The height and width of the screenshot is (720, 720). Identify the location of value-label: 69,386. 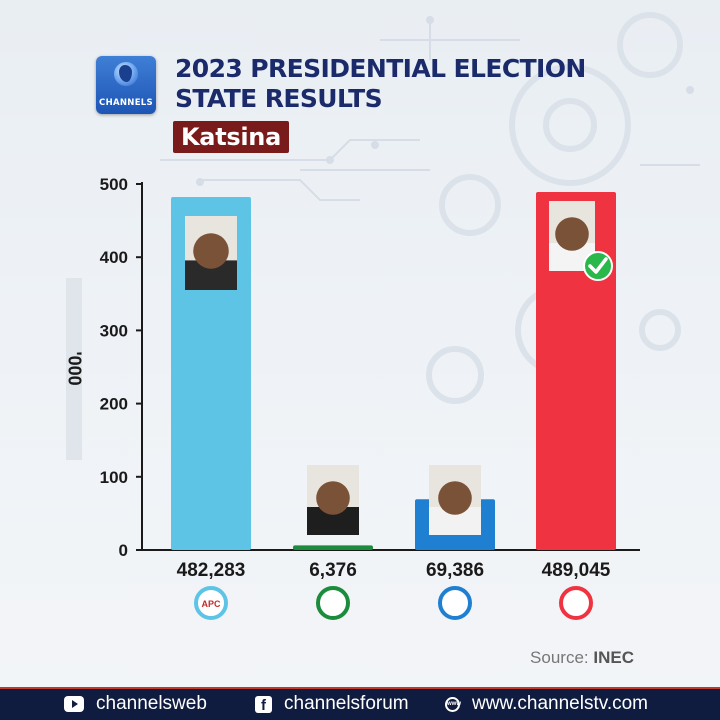
(455, 570).